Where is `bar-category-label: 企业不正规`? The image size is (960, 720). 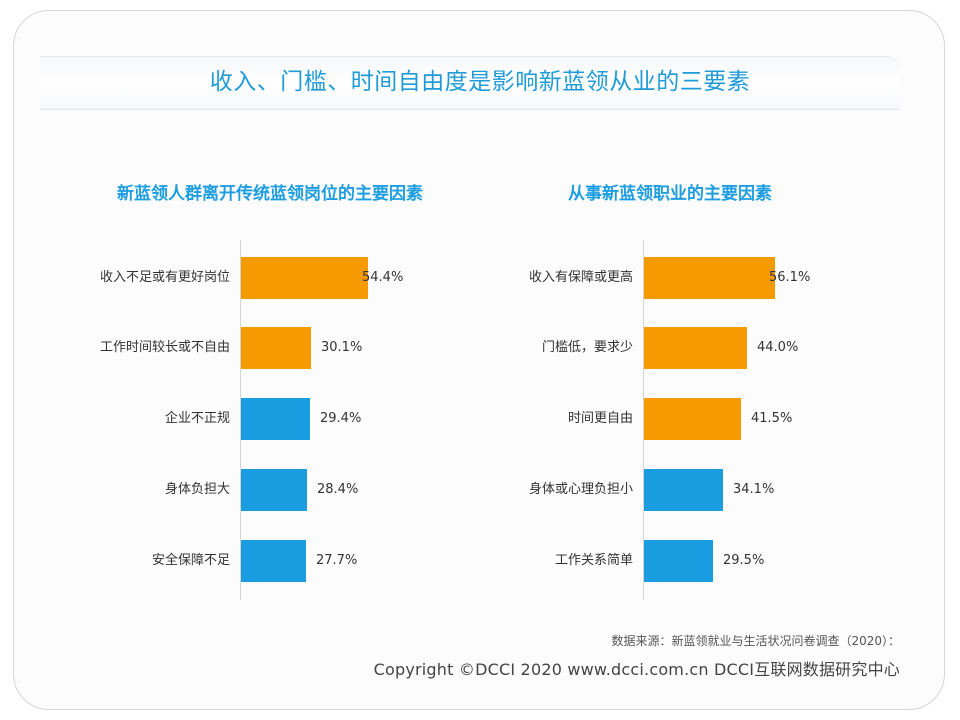 bar-category-label: 企业不正规 is located at coordinates (197, 418).